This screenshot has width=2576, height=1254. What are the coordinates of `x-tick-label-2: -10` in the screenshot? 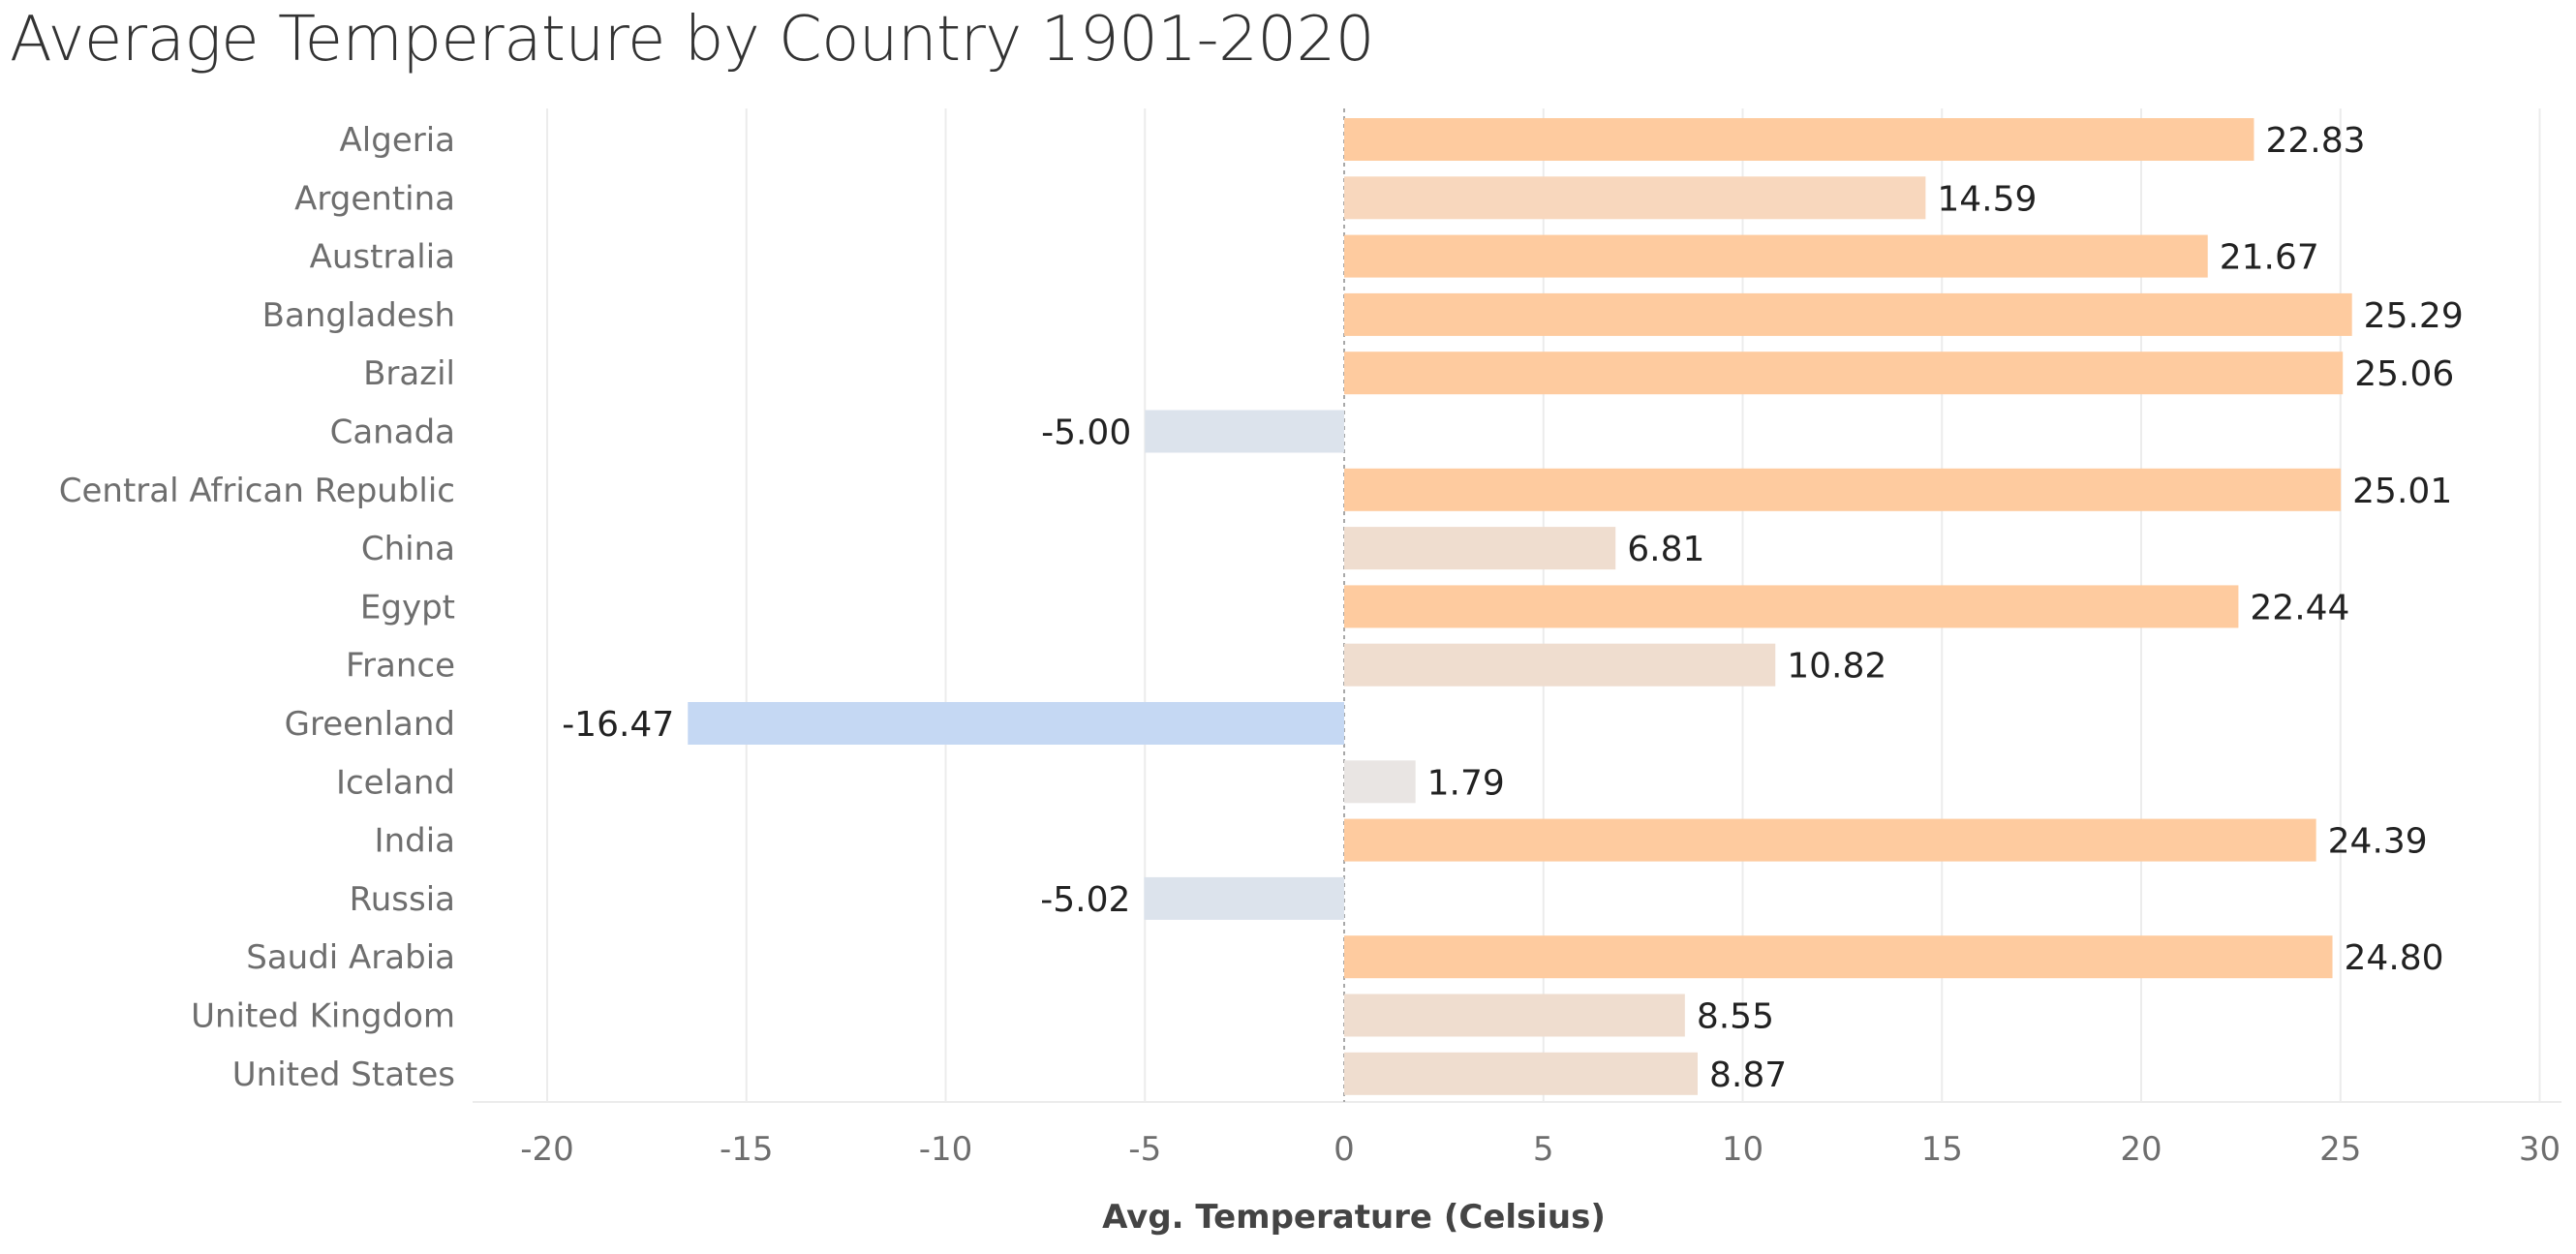 It's located at (946, 1150).